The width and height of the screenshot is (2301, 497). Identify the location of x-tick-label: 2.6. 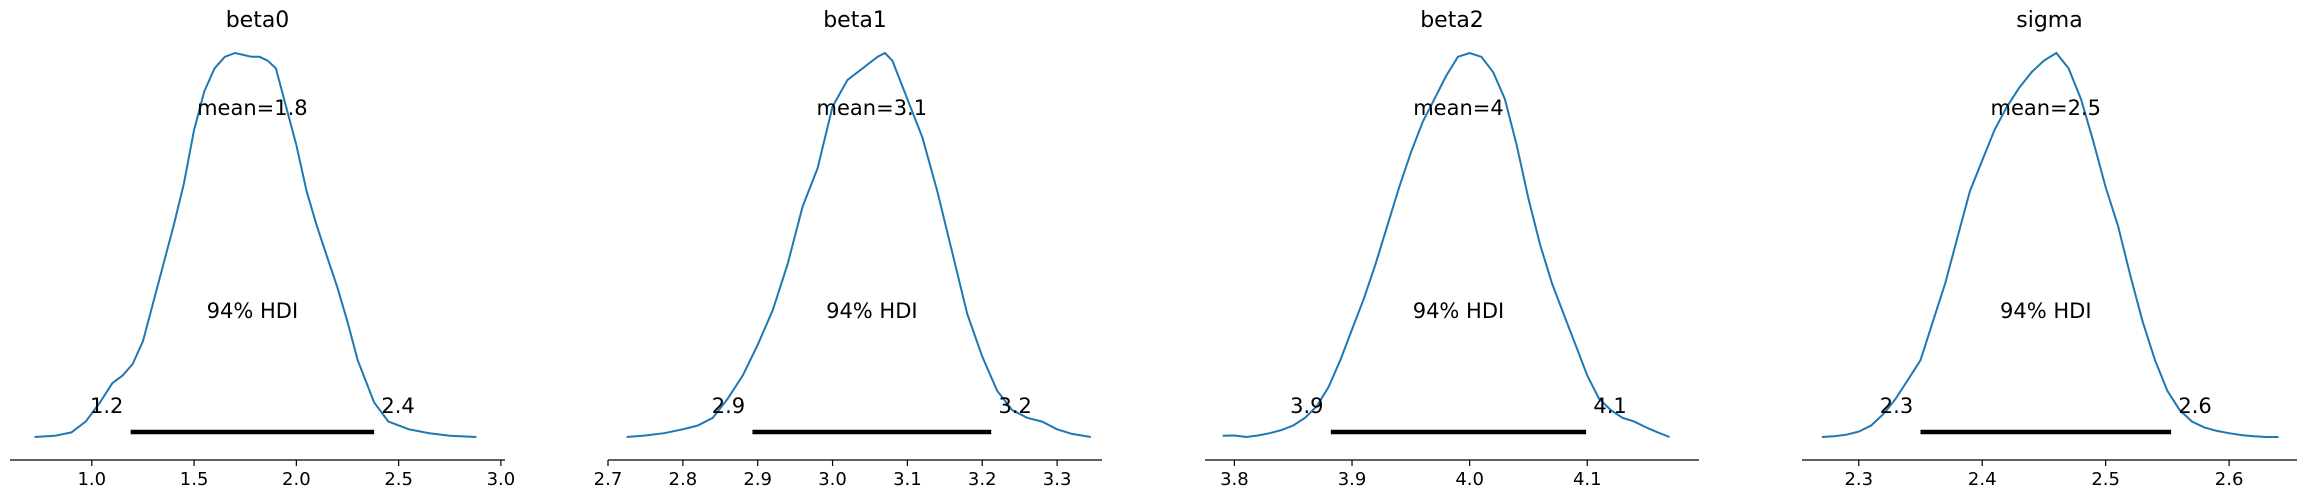
(2229, 479).